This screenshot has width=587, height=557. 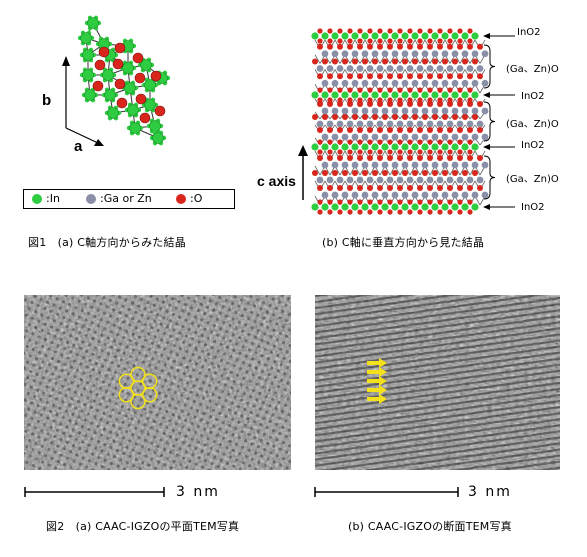 What do you see at coordinates (437, 382) in the screenshot?
I see `tem-cross-section-image` at bounding box center [437, 382].